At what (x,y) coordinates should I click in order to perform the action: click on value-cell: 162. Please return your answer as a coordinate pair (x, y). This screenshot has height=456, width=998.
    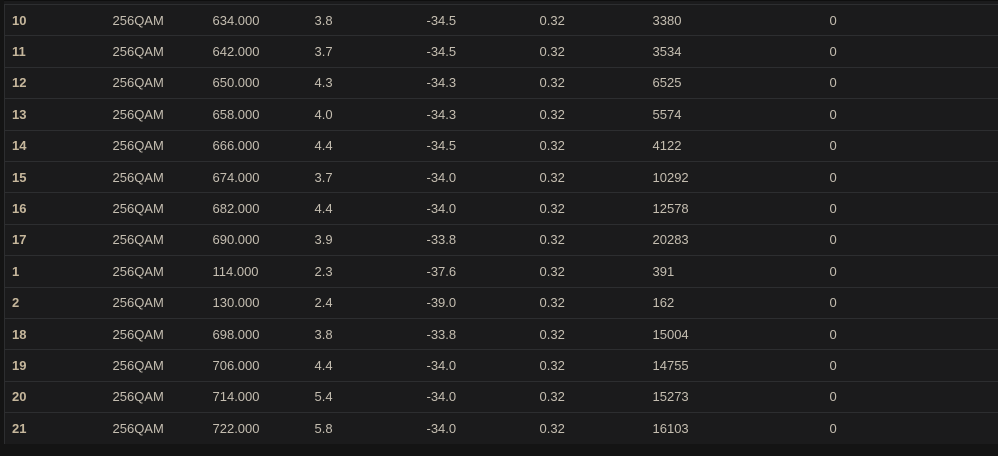
    Looking at the image, I should click on (734, 302).